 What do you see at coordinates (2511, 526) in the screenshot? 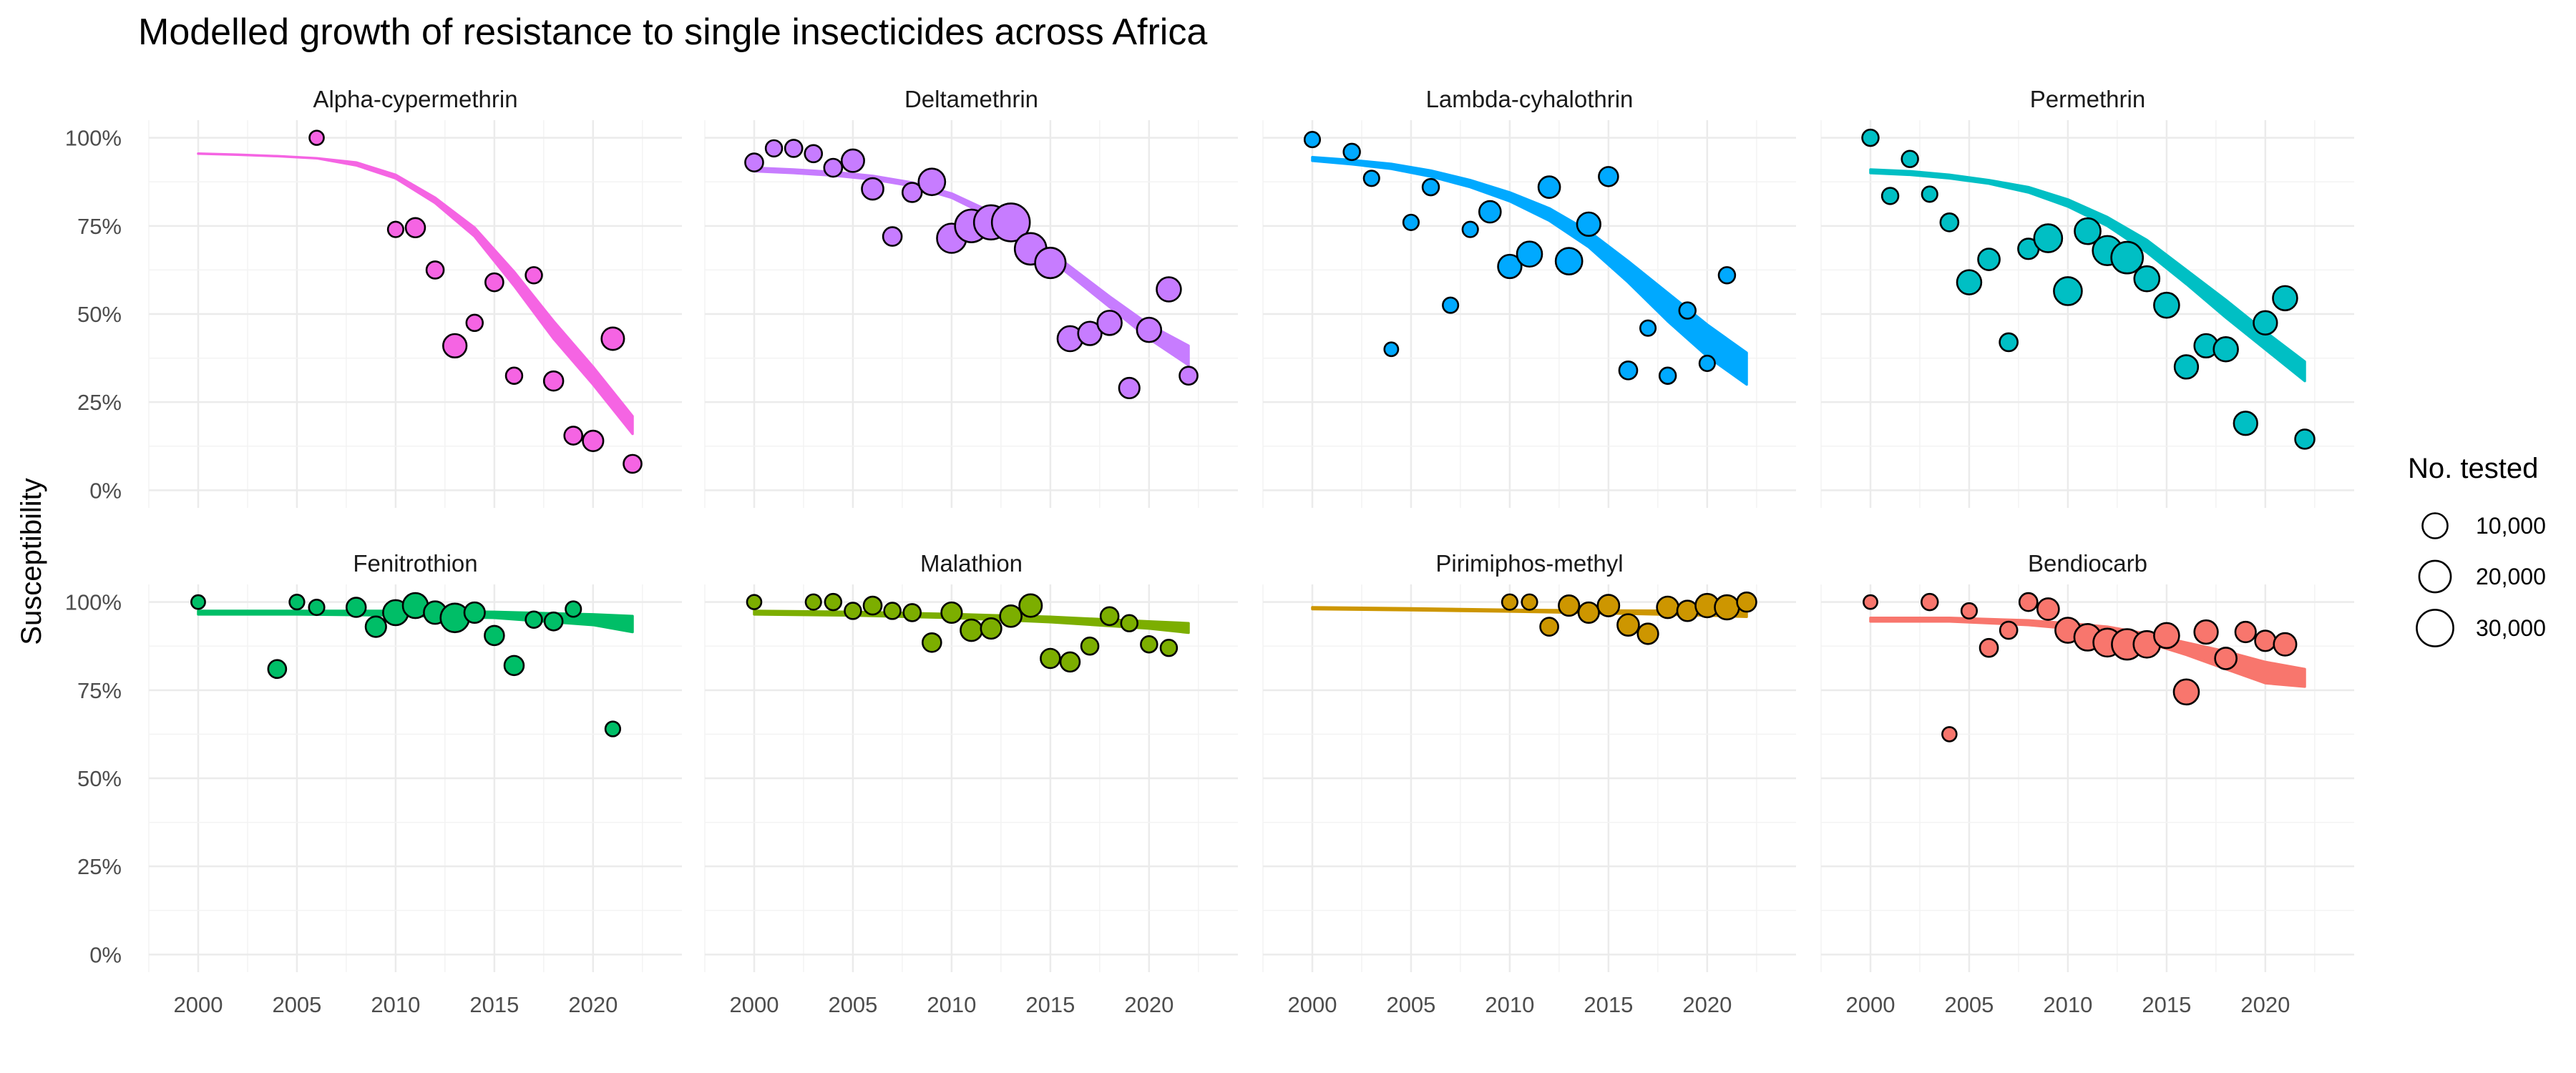
I see `legend-label: 10,000` at bounding box center [2511, 526].